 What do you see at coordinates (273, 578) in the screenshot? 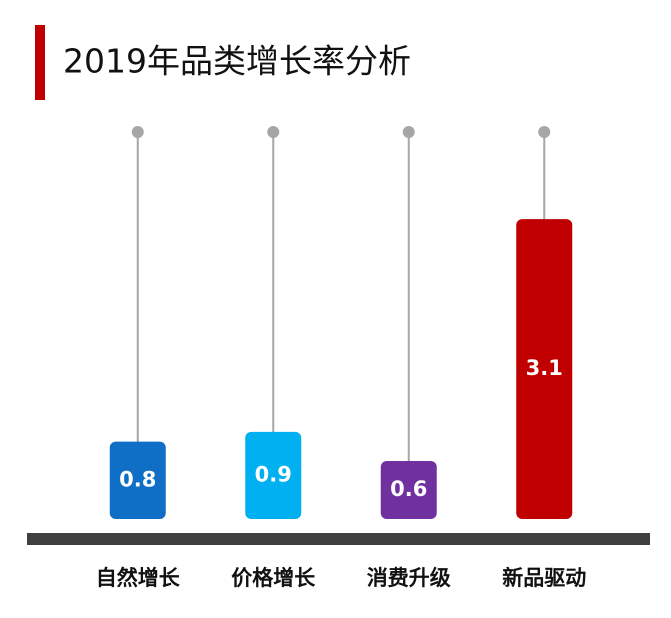
I see `x-tick-label: 价格增长` at bounding box center [273, 578].